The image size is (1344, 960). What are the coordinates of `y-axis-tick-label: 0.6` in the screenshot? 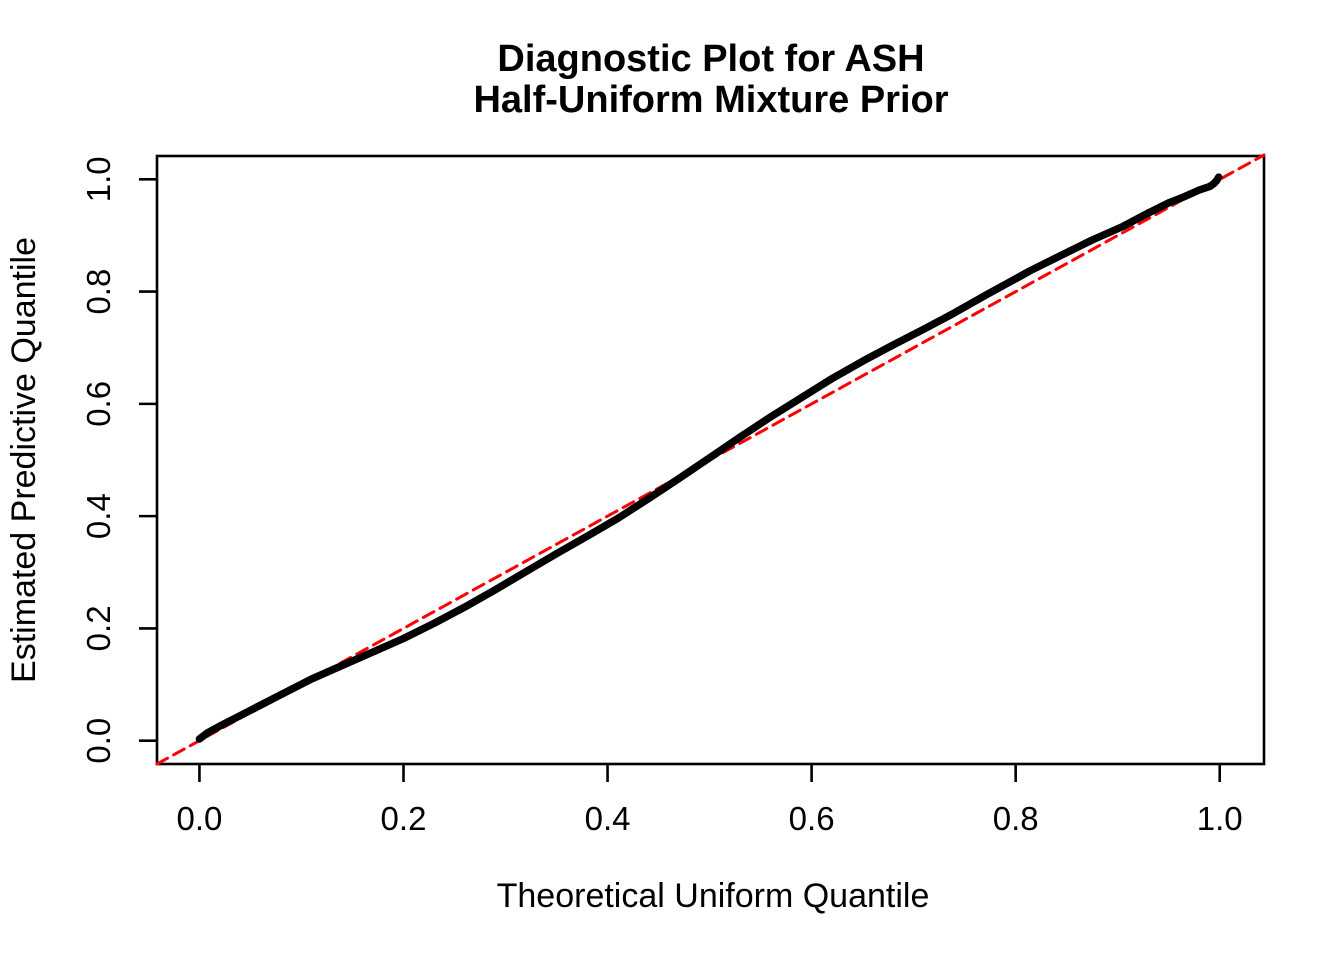 It's located at (98, 404).